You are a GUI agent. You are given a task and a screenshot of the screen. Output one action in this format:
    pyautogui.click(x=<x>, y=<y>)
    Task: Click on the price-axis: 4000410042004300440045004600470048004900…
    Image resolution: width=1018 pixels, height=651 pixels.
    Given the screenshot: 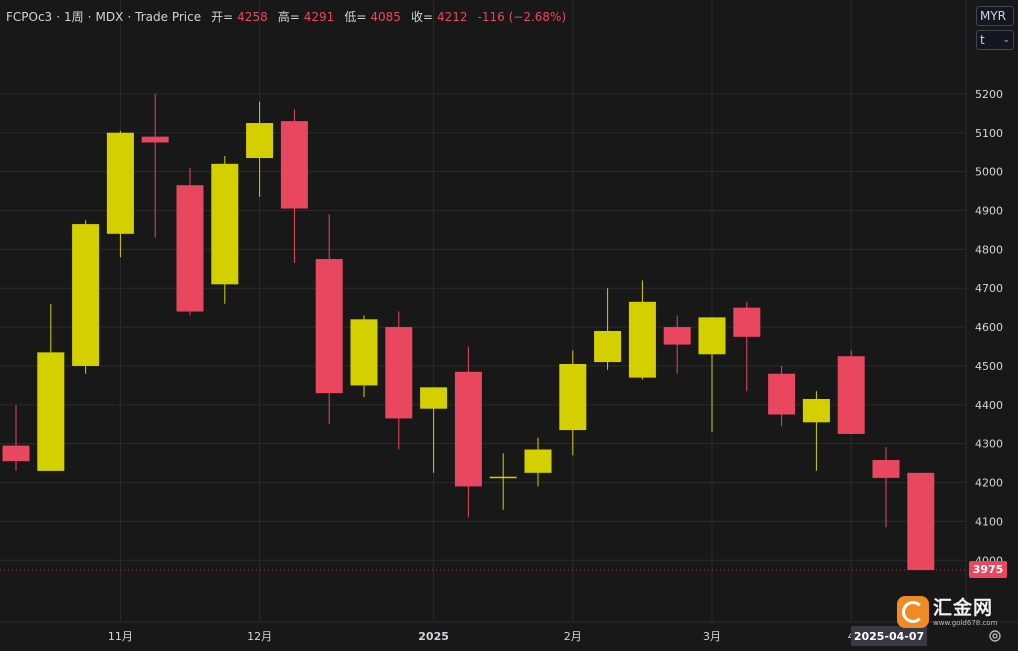 What is the action you would take?
    pyautogui.click(x=989, y=327)
    